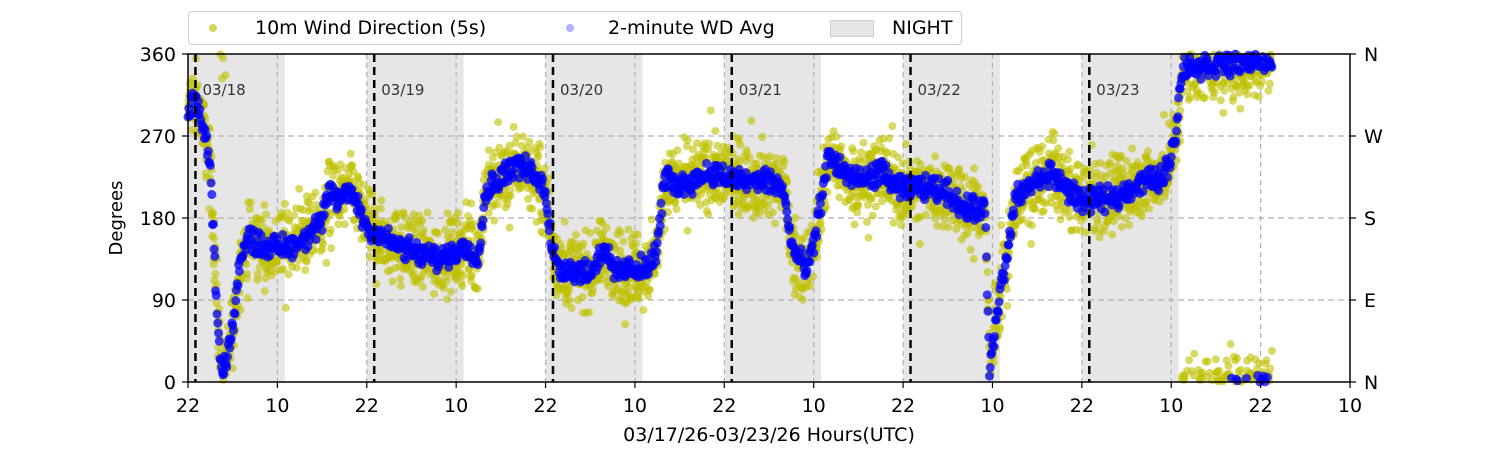  What do you see at coordinates (158, 219) in the screenshot?
I see `y-tick-label: 180` at bounding box center [158, 219].